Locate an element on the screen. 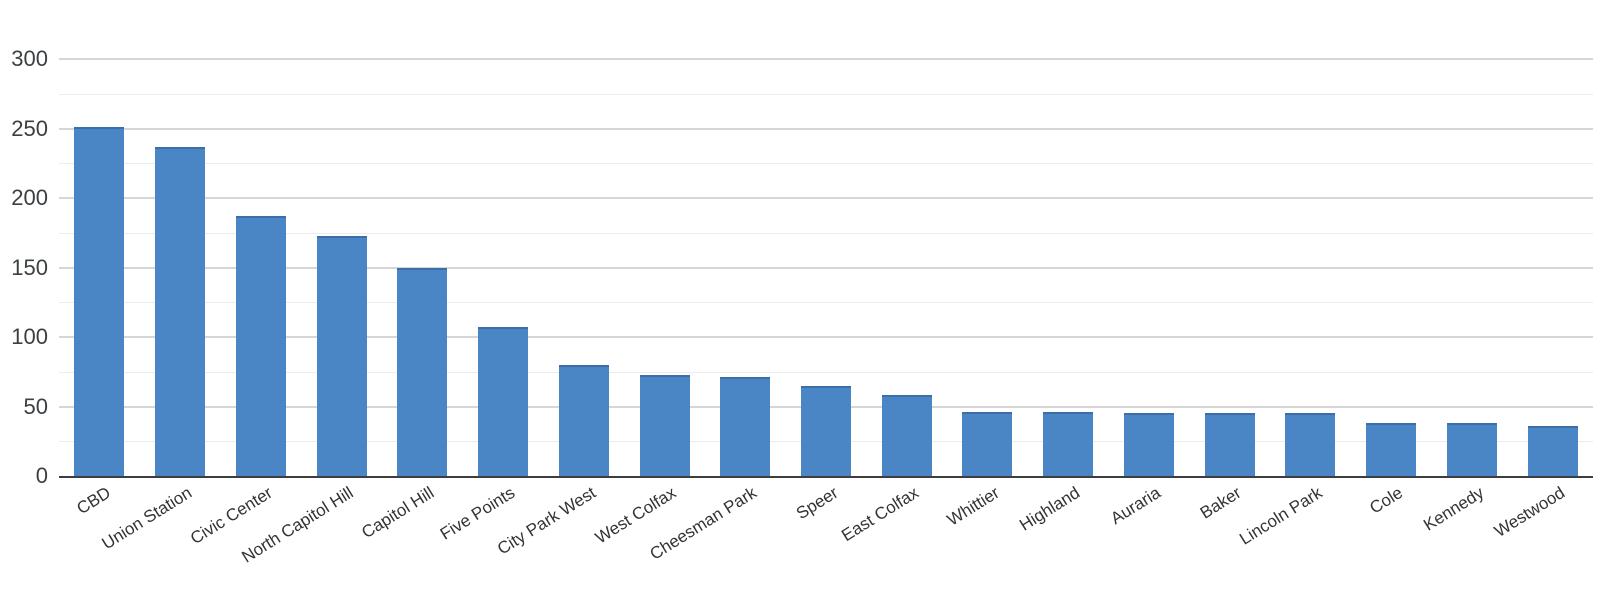  y-tick-label: 50 is located at coordinates (35, 406).